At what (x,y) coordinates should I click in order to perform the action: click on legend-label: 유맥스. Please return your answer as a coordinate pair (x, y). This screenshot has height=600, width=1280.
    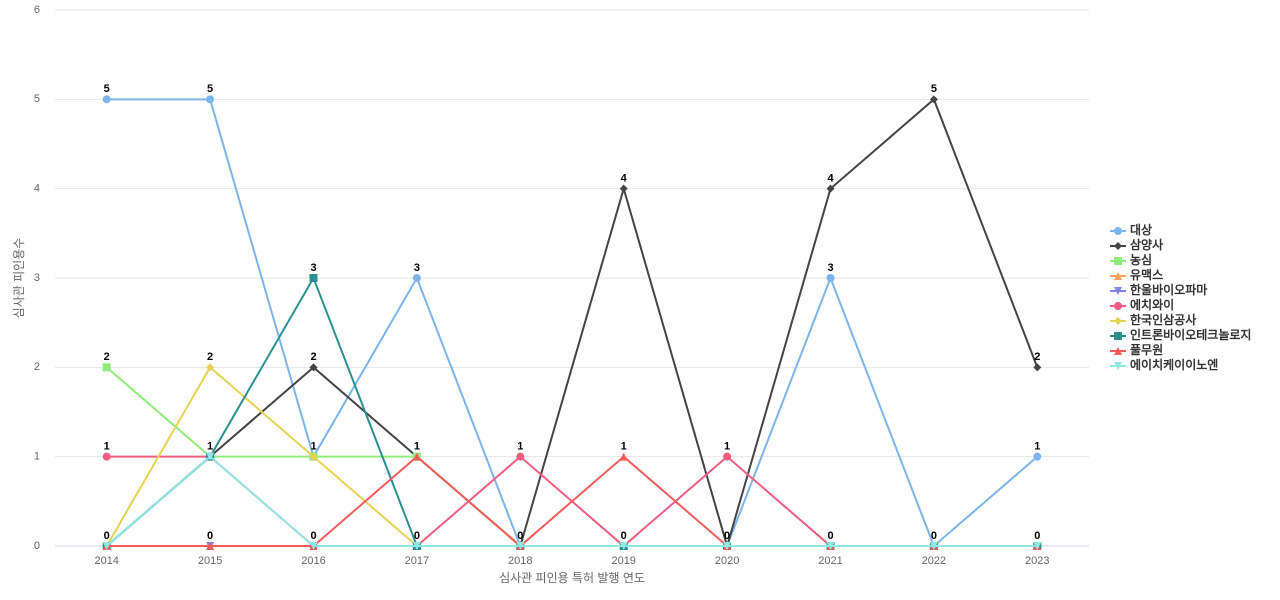
    Looking at the image, I should click on (1146, 274).